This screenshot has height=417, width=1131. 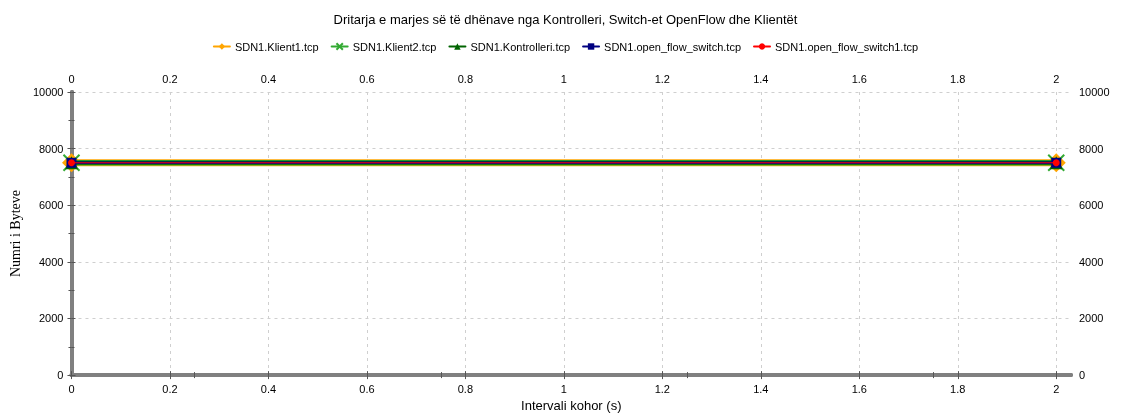 I want to click on x-axis-title: Intervali kohor (s), so click(x=571, y=405).